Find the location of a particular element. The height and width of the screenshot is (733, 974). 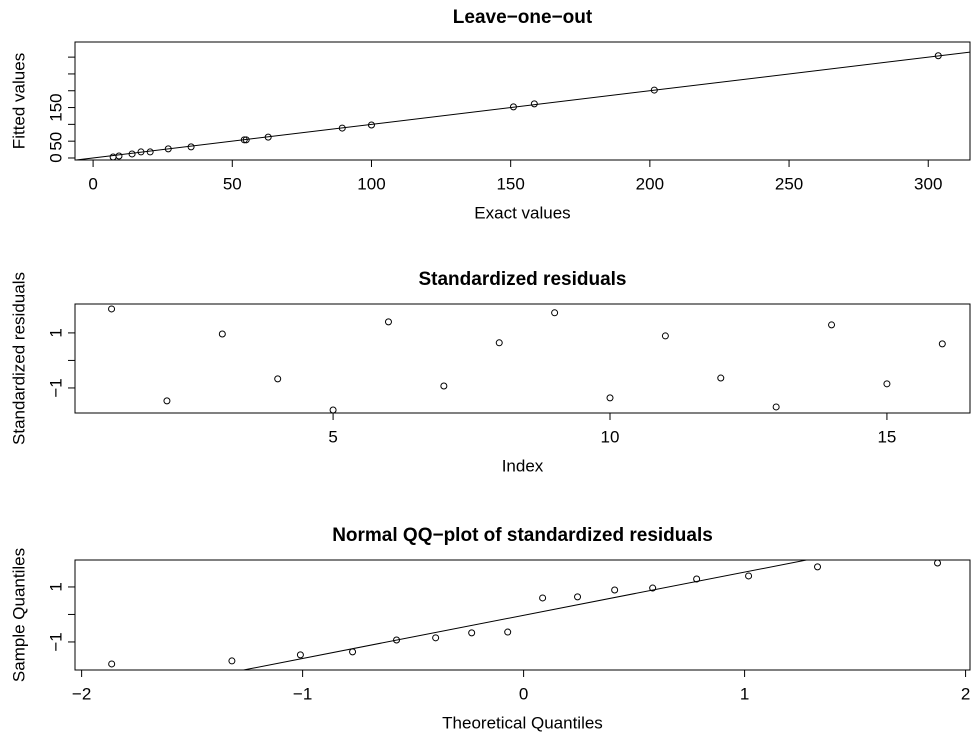

x-tick-label: 150 is located at coordinates (510, 183).